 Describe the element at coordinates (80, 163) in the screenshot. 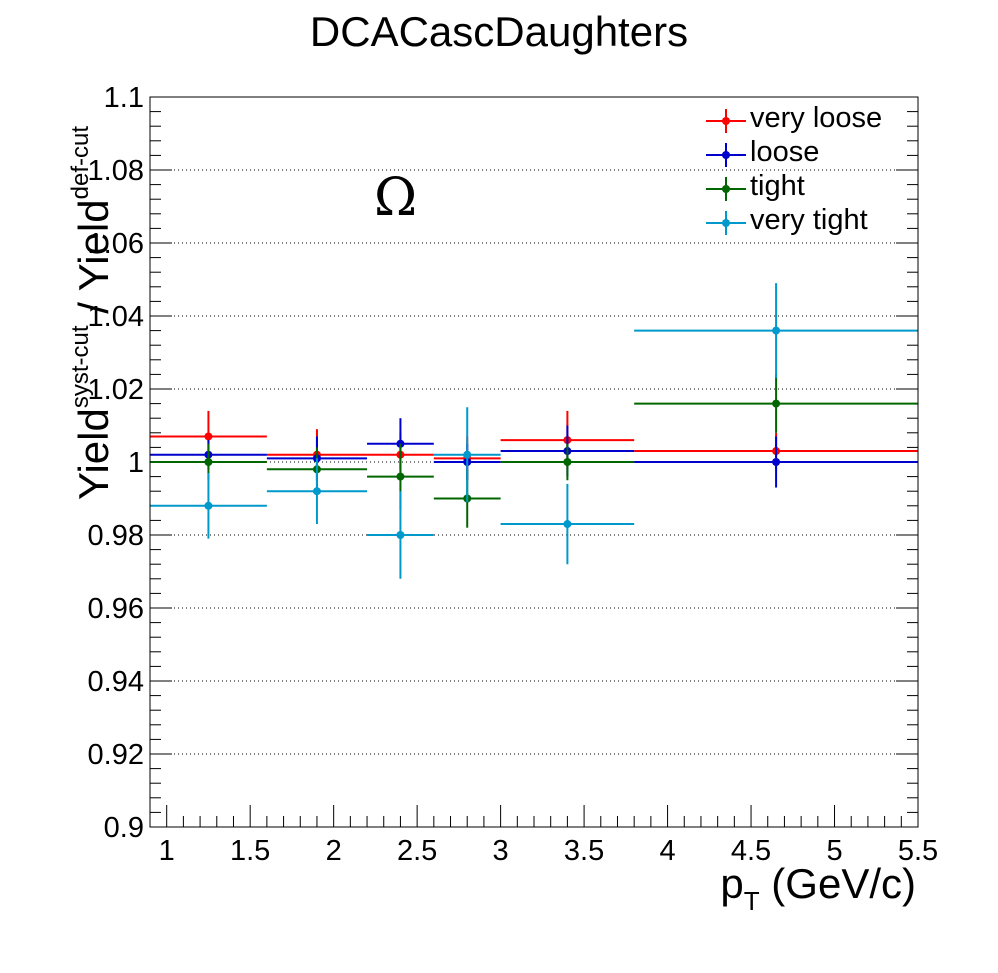

I see `y-label-sup2: def-cut` at that location.